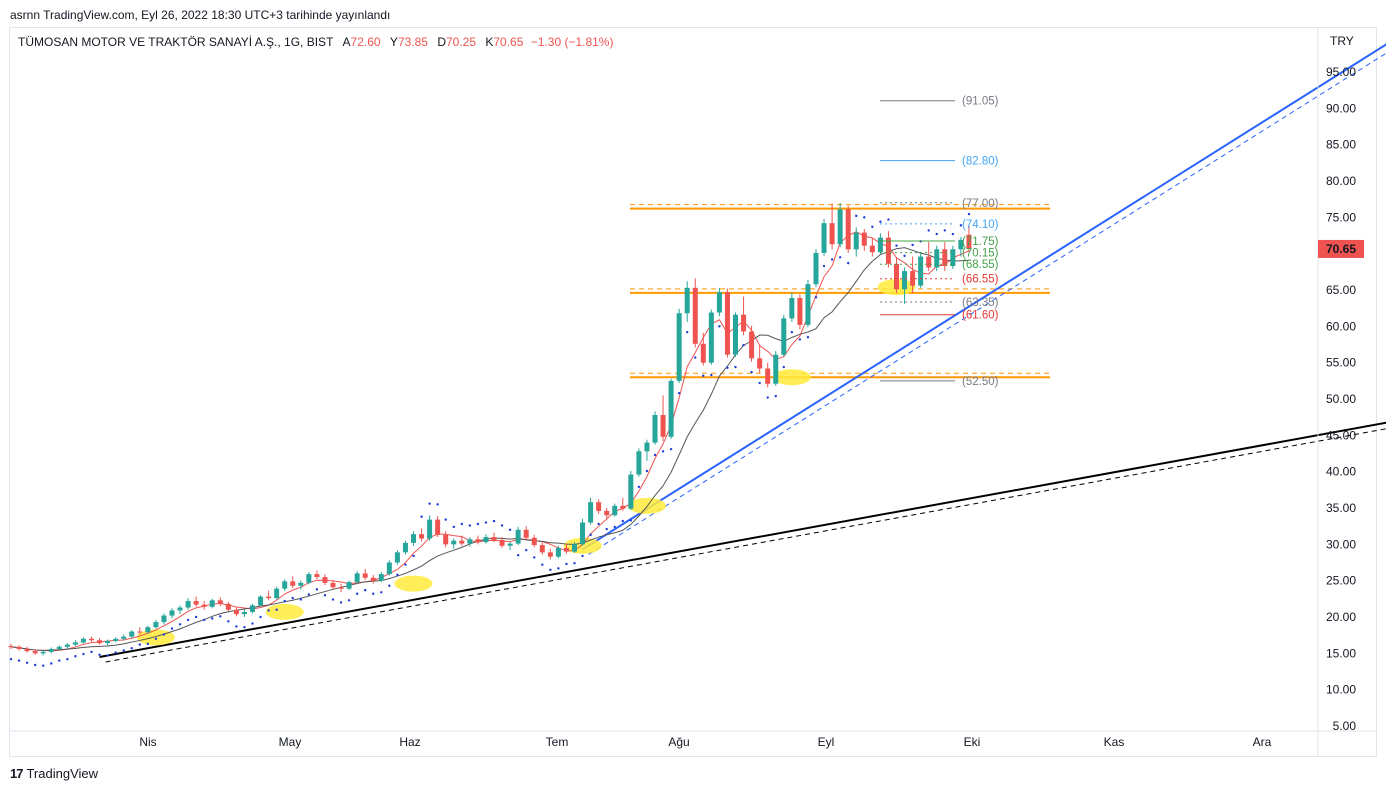 This screenshot has width=1386, height=791. What do you see at coordinates (1341, 72) in the screenshot?
I see `price-tick-label: 95.00` at bounding box center [1341, 72].